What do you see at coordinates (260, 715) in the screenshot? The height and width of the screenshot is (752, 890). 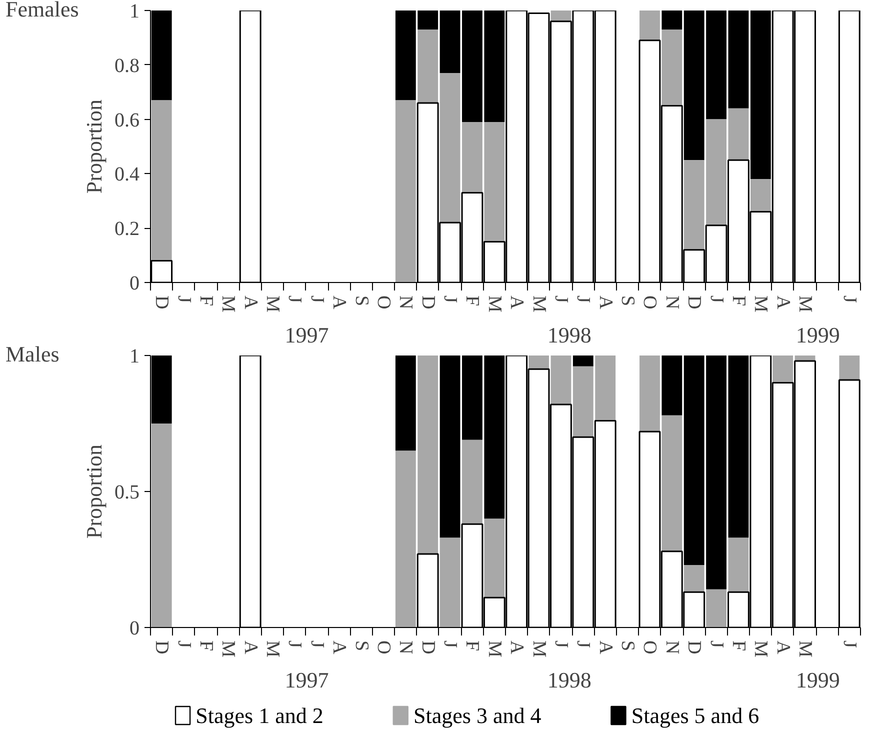 I see `legend-label: Stages 1 and 2` at bounding box center [260, 715].